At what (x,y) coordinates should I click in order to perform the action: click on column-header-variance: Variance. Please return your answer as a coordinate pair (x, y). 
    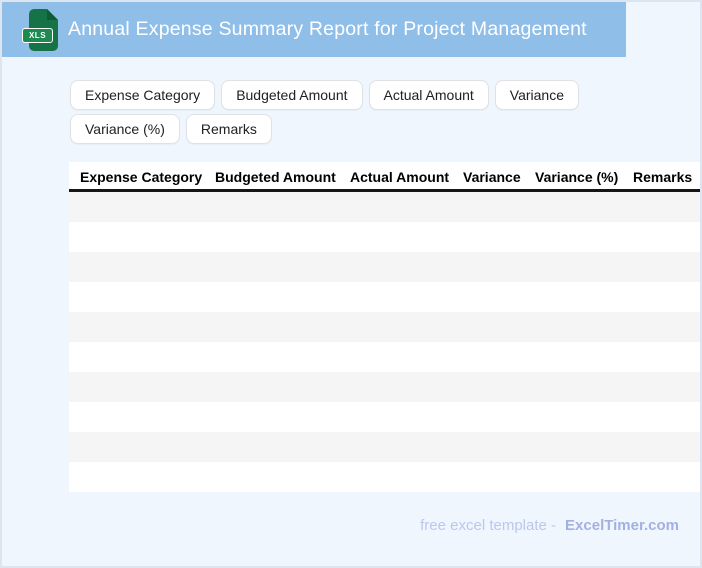
    Looking at the image, I should click on (492, 177).